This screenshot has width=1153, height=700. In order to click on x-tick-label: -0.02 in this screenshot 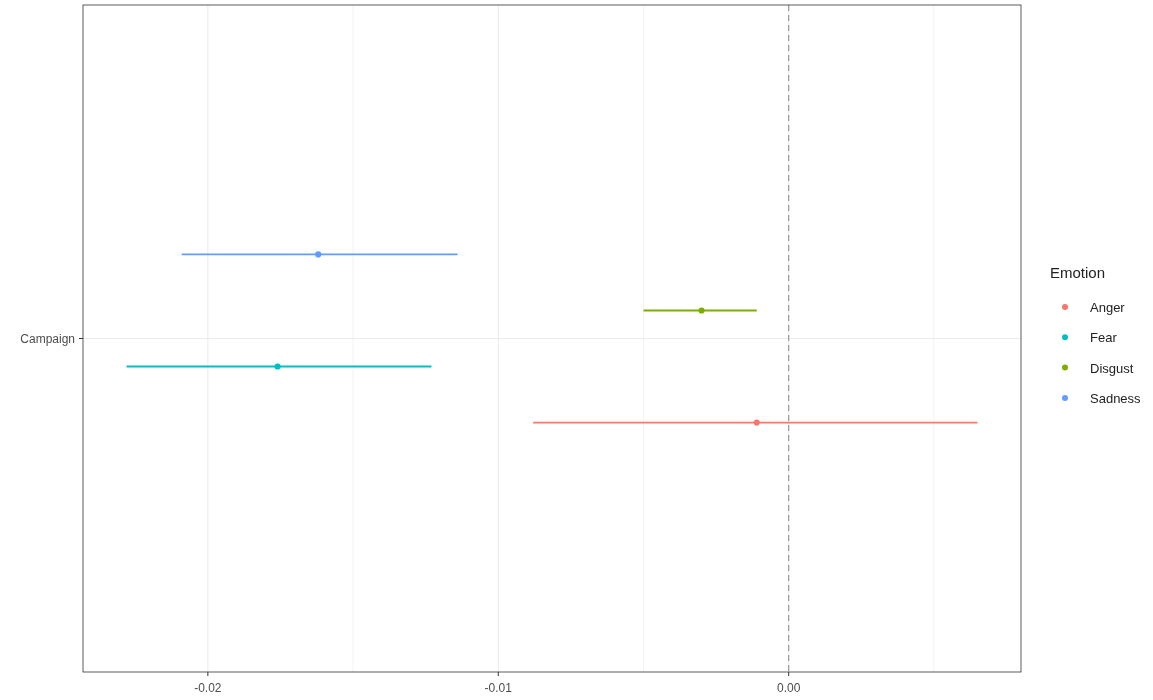, I will do `click(208, 688)`.